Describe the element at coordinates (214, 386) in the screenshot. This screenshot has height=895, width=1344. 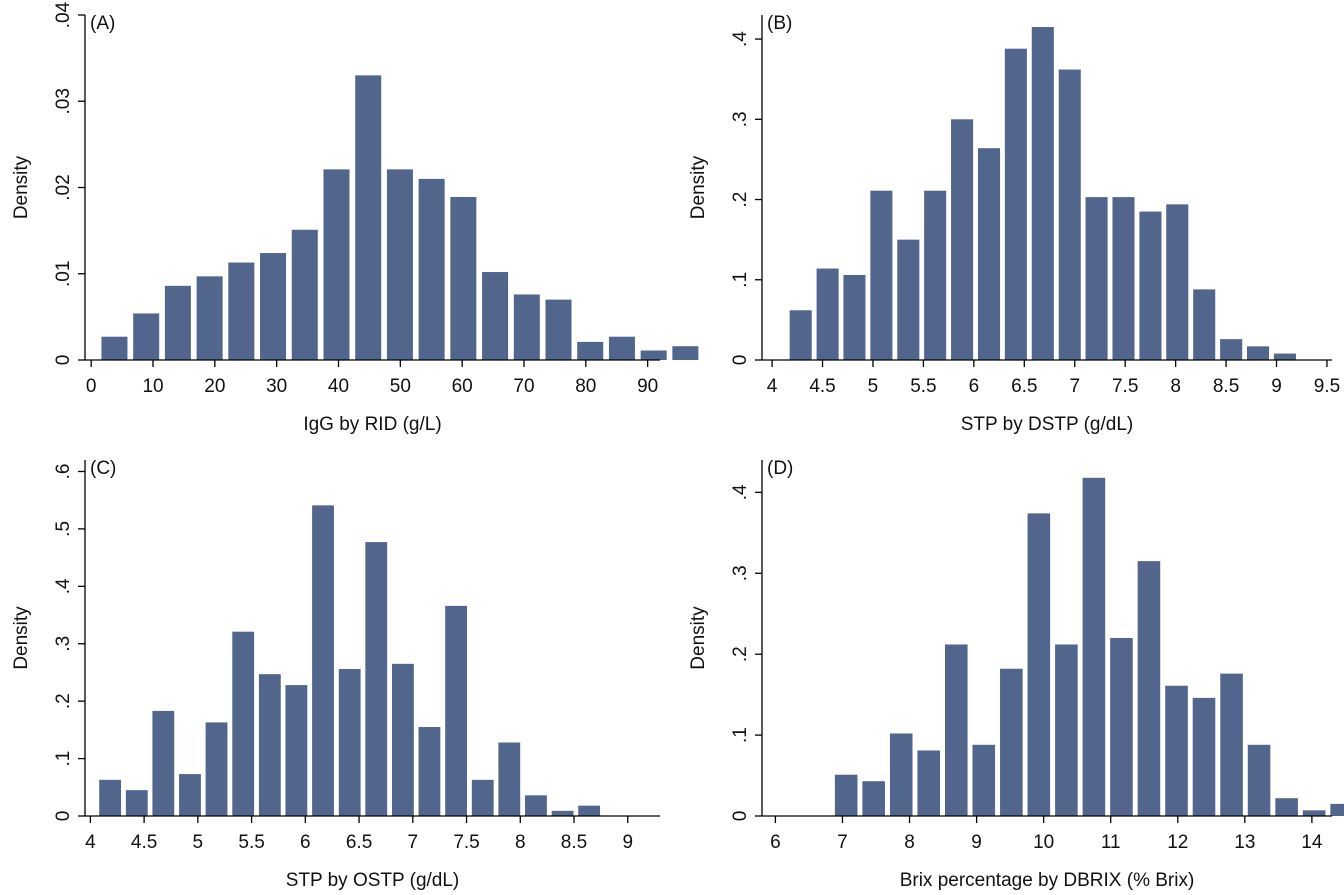
I see `x-tick-label: 20` at that location.